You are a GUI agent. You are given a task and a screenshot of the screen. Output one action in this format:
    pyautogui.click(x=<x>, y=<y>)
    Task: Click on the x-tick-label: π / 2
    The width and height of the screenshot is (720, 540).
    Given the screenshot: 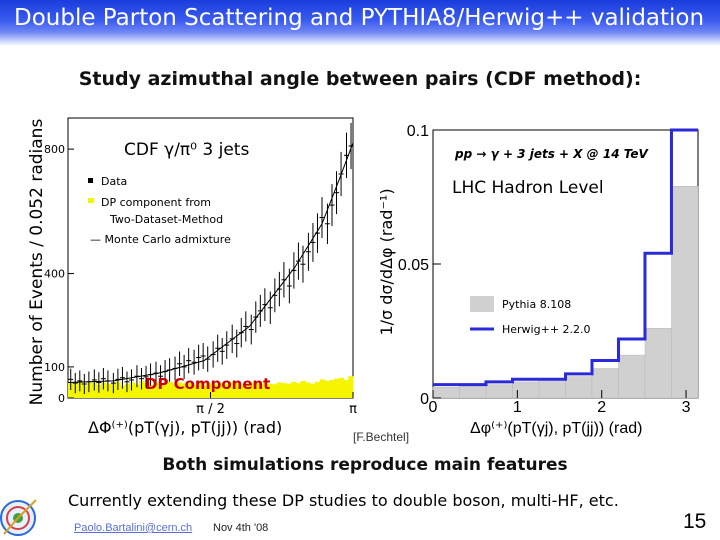 What is the action you would take?
    pyautogui.click(x=210, y=409)
    